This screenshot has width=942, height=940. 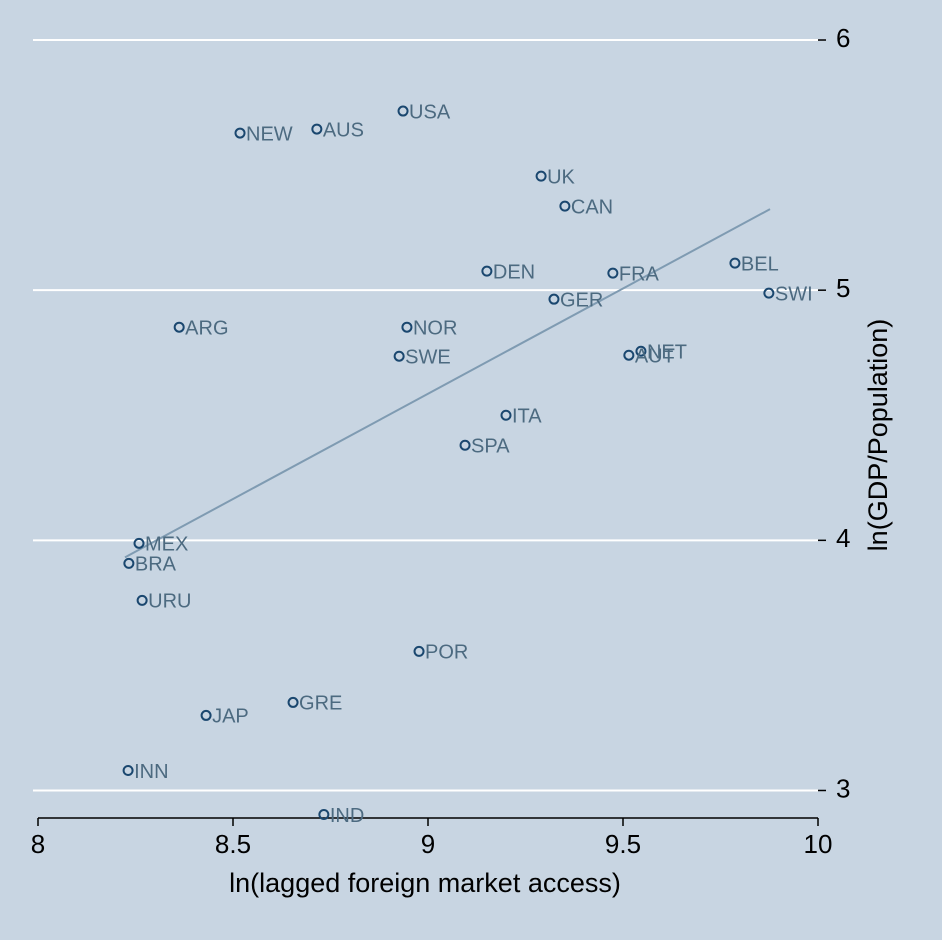 I want to click on point-label: AUS, so click(x=343, y=130).